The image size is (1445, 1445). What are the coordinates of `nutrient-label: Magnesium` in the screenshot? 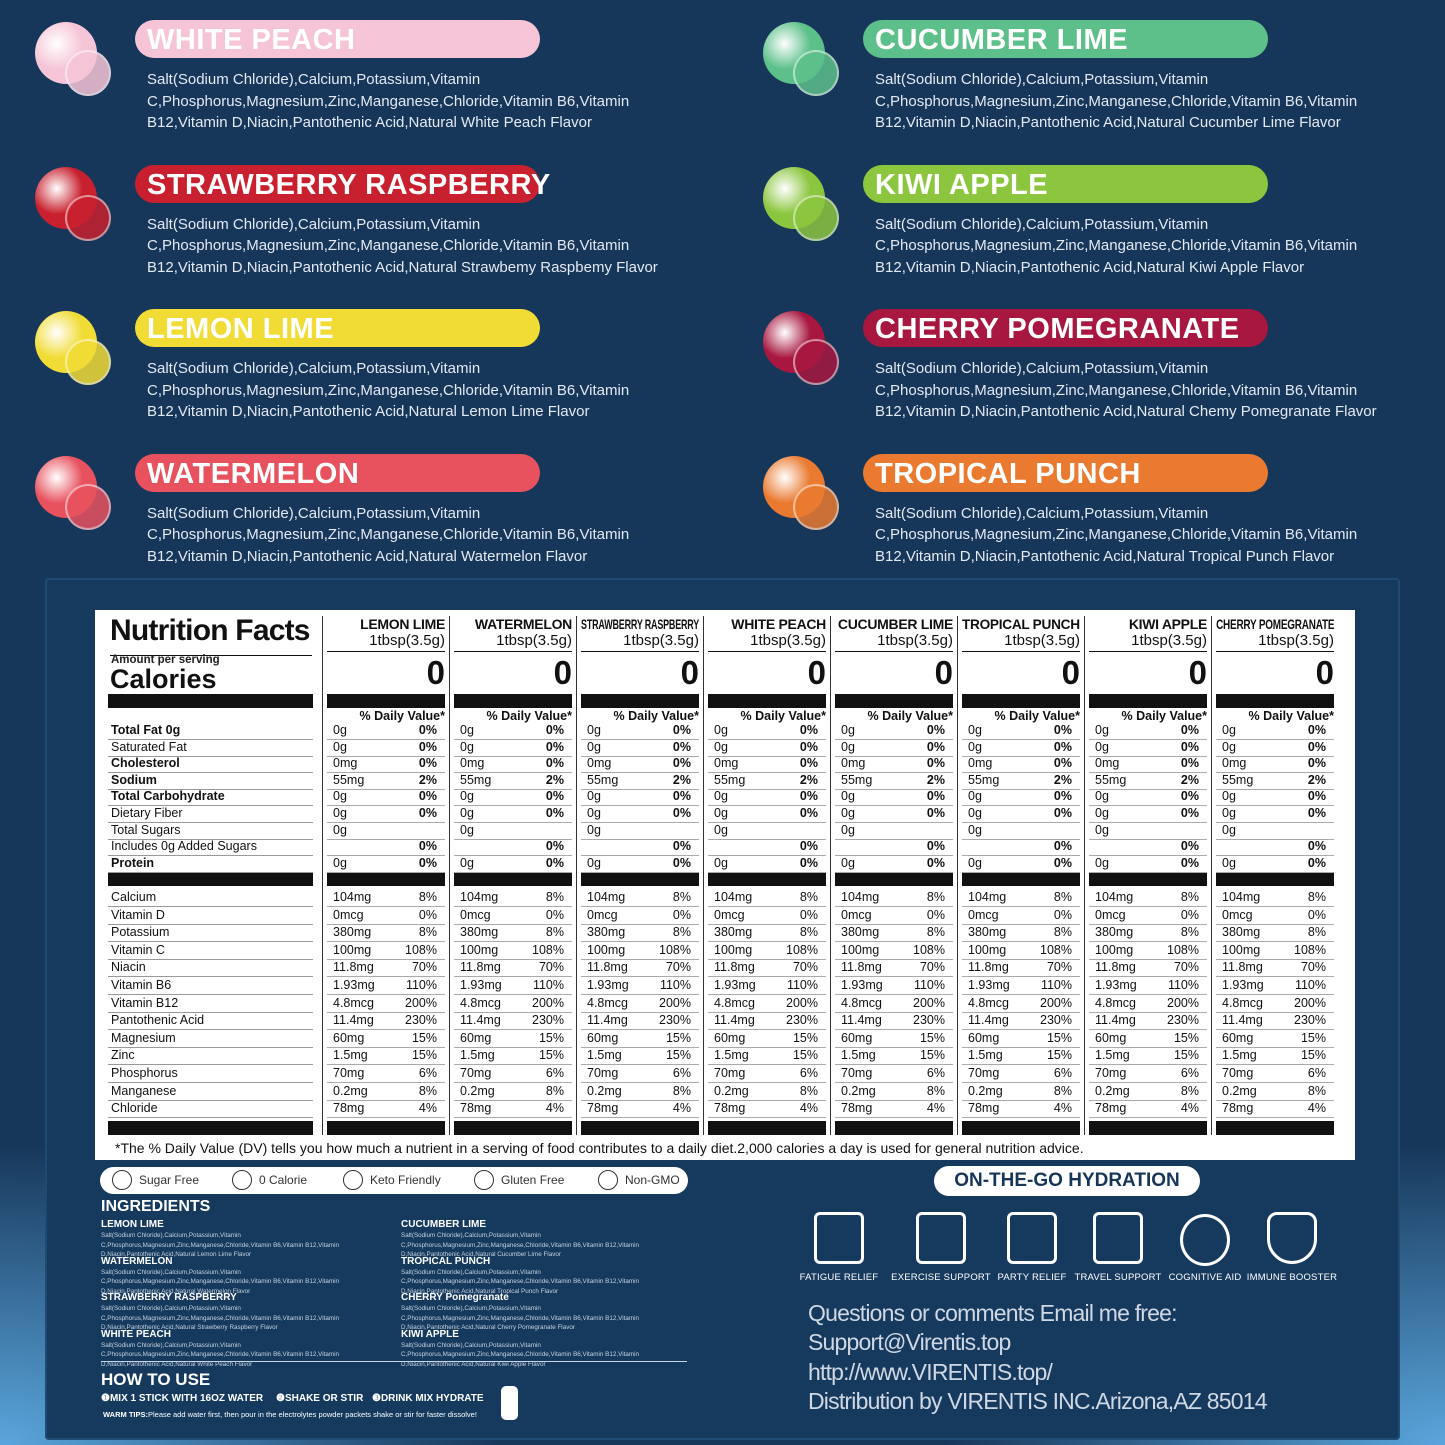 It's located at (143, 1037).